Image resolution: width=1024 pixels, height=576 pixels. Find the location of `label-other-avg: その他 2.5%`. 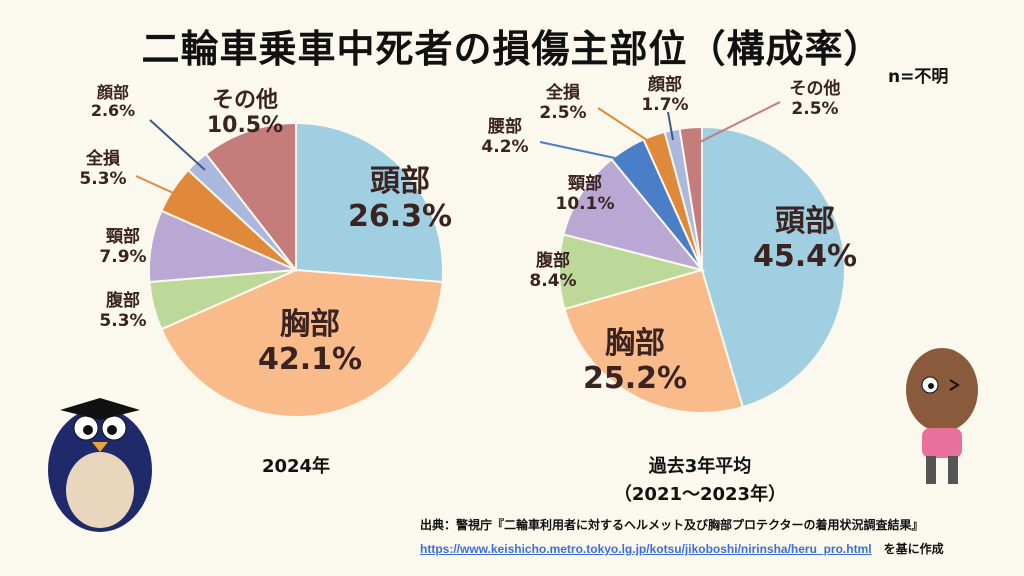

label-other-avg: その他 2.5% is located at coordinates (815, 99).